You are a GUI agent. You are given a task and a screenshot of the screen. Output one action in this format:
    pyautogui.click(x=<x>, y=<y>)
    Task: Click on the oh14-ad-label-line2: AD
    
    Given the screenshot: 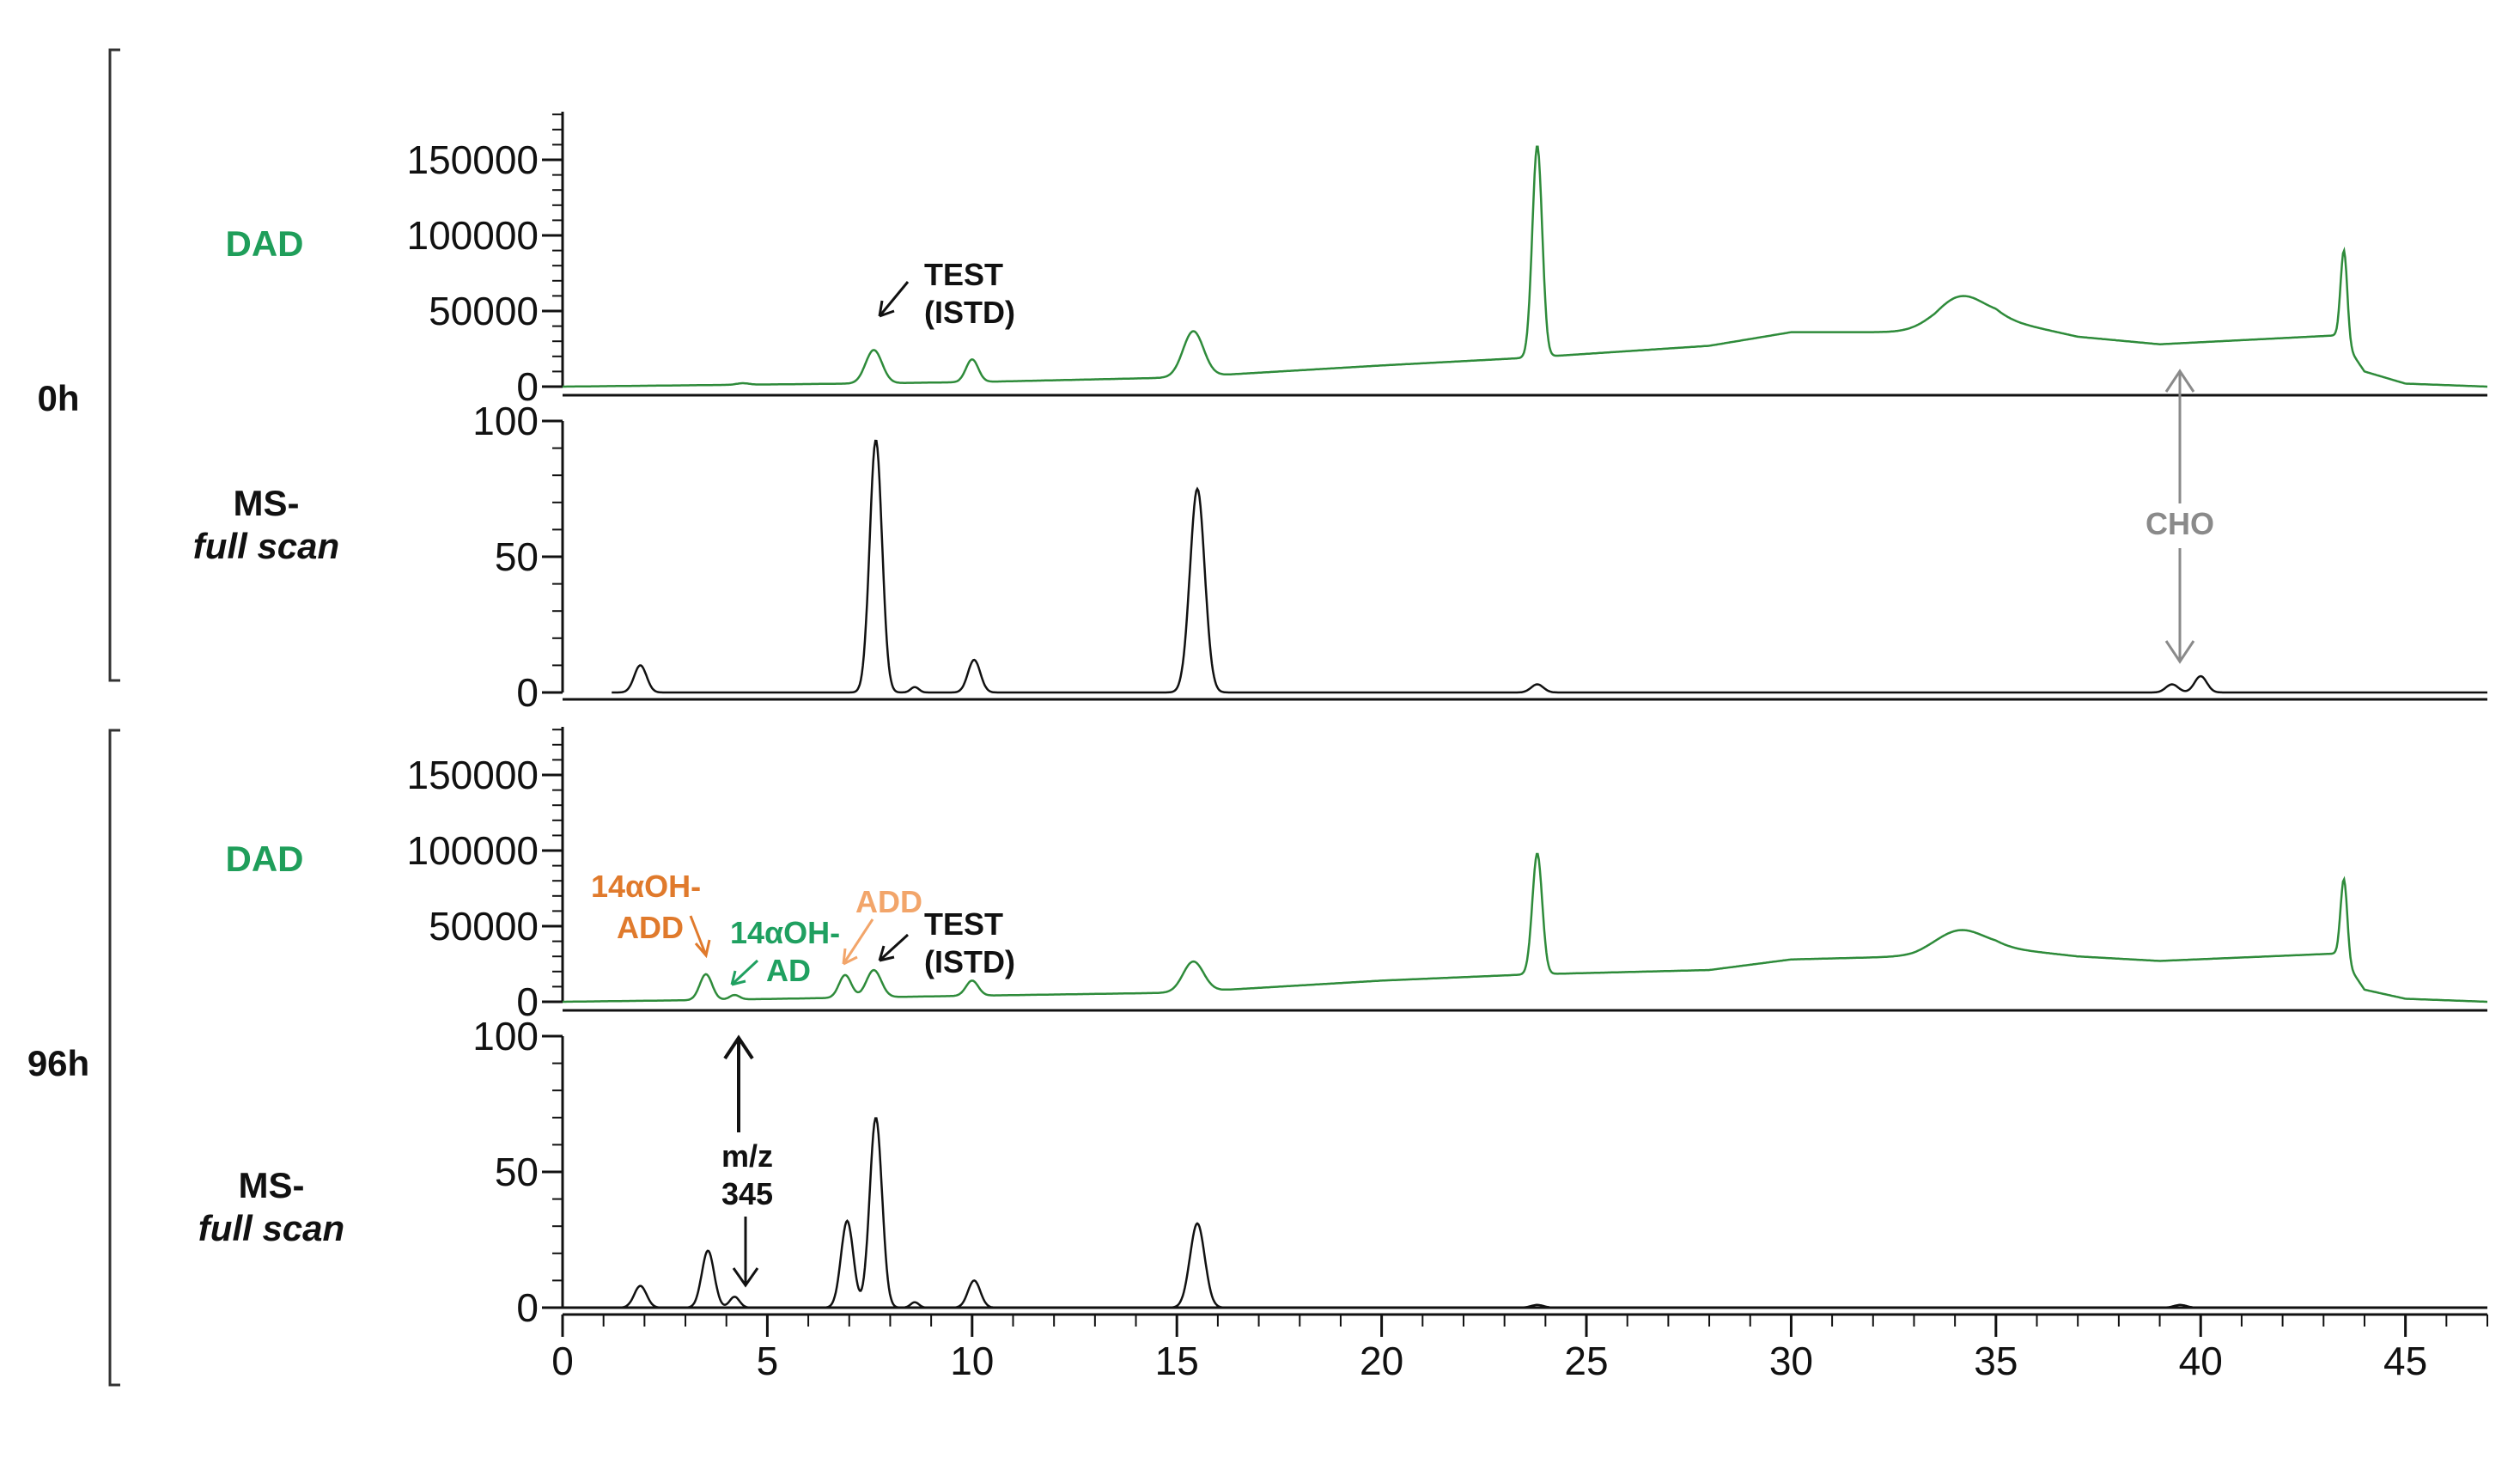 What is the action you would take?
    pyautogui.click(x=789, y=970)
    